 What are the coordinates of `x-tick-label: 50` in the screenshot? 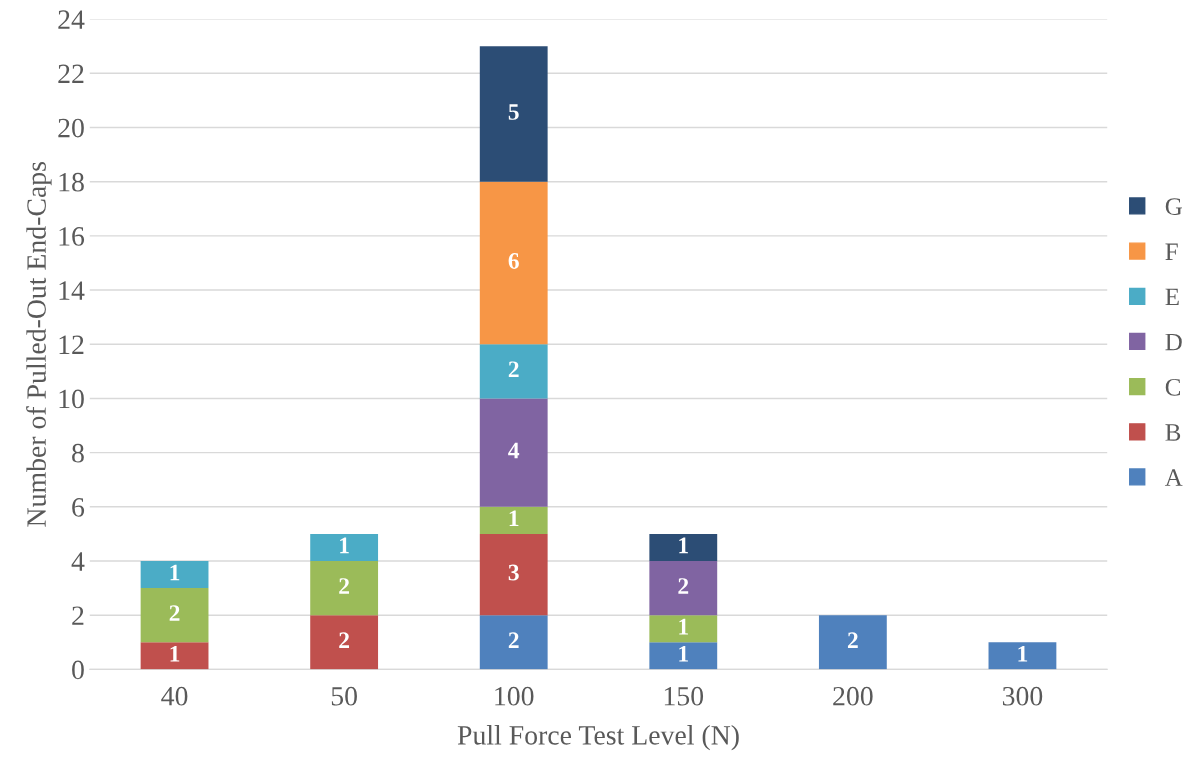 It's located at (344, 696).